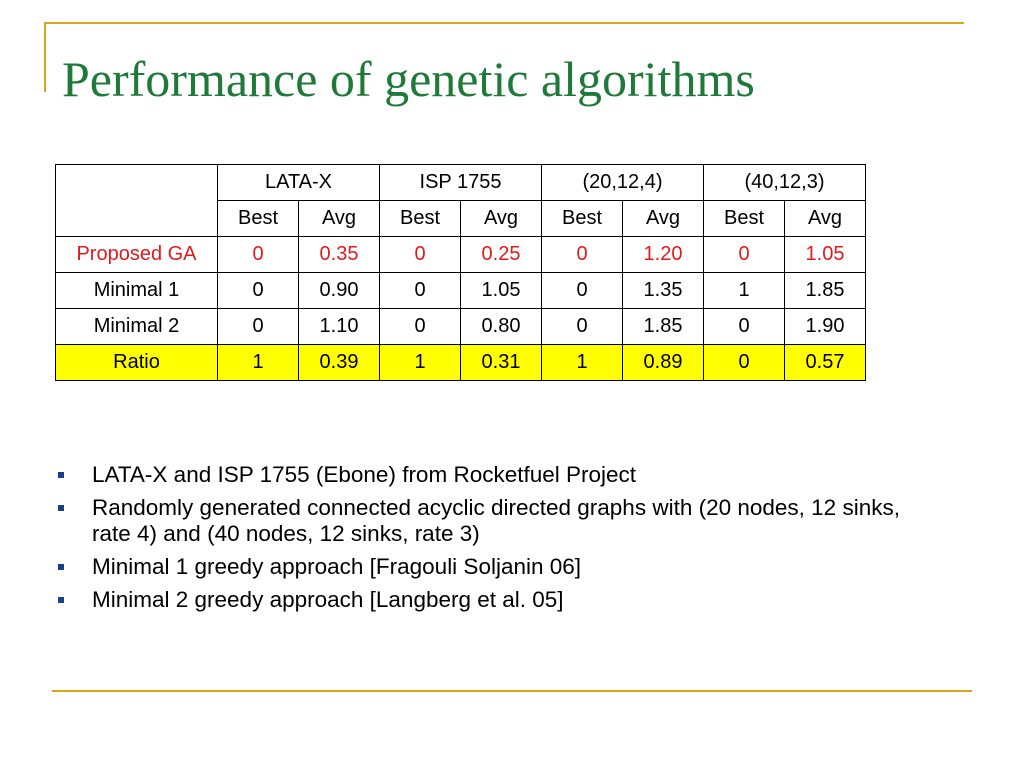  Describe the element at coordinates (512, 691) in the screenshot. I see `bottom-accent-line` at that location.